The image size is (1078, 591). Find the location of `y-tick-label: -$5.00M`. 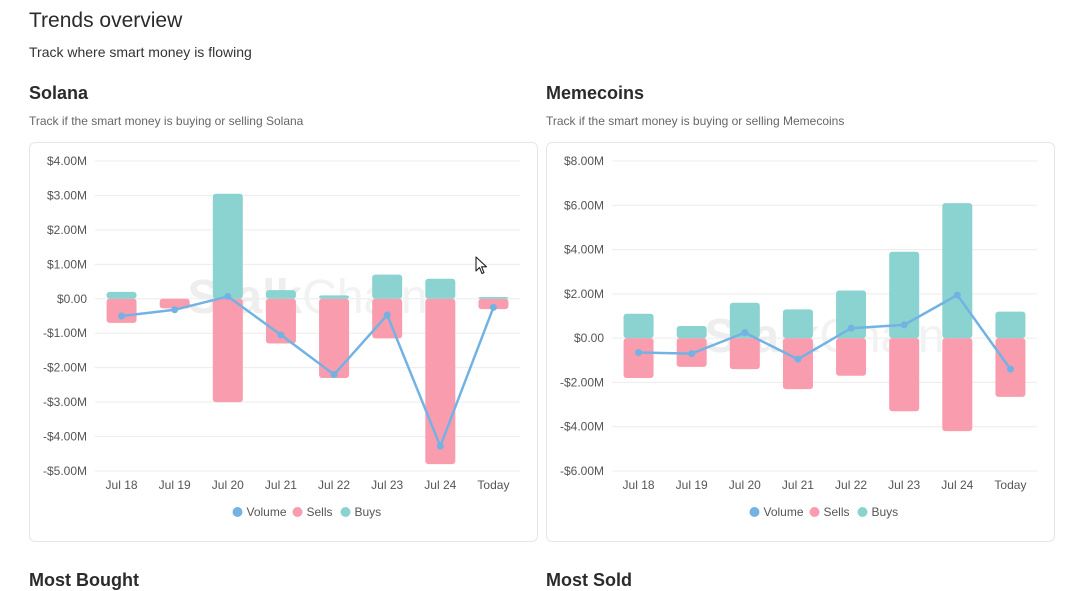

y-tick-label: -$5.00M is located at coordinates (65, 471).